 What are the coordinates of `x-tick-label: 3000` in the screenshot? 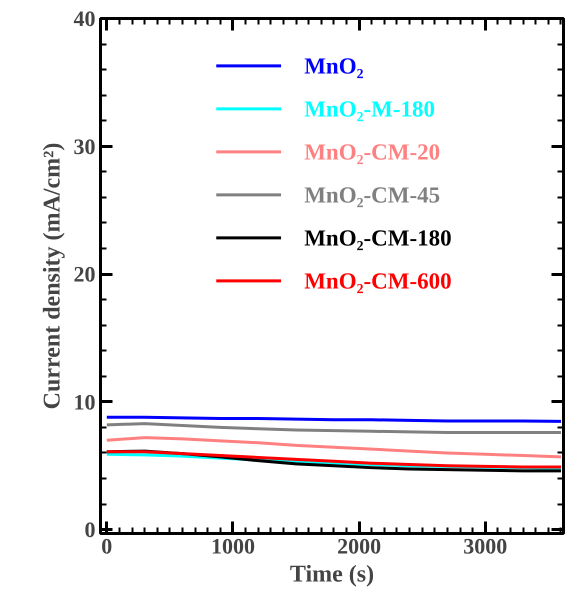 It's located at (485, 546).